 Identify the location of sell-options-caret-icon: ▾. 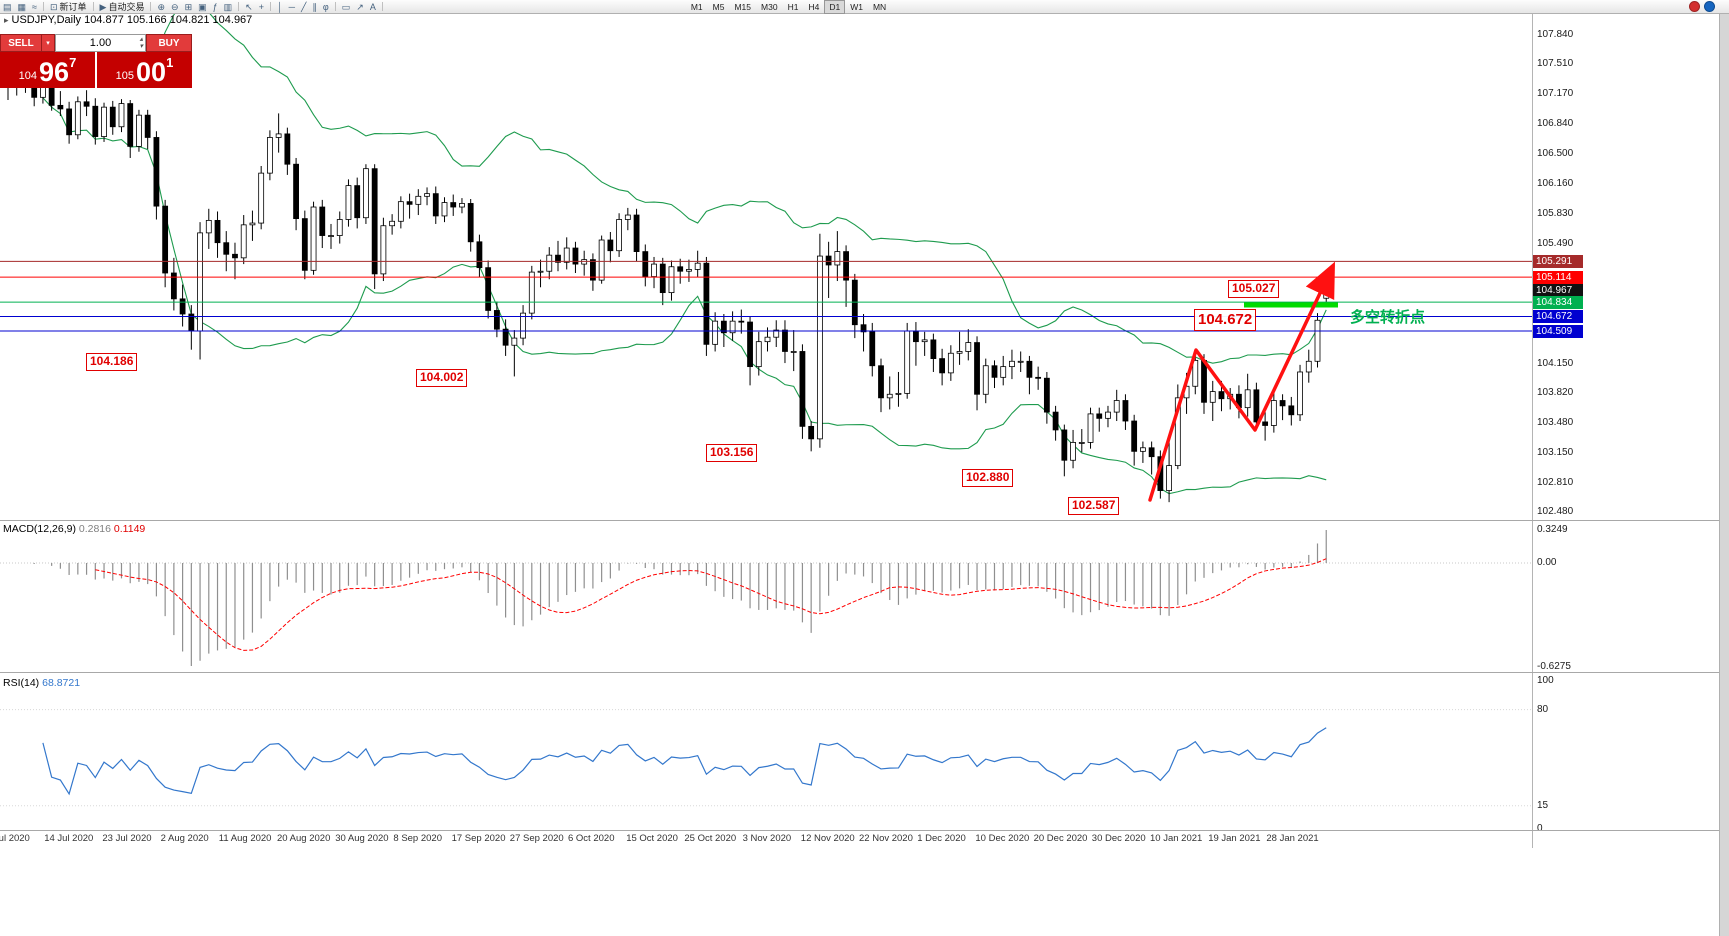
(48, 43).